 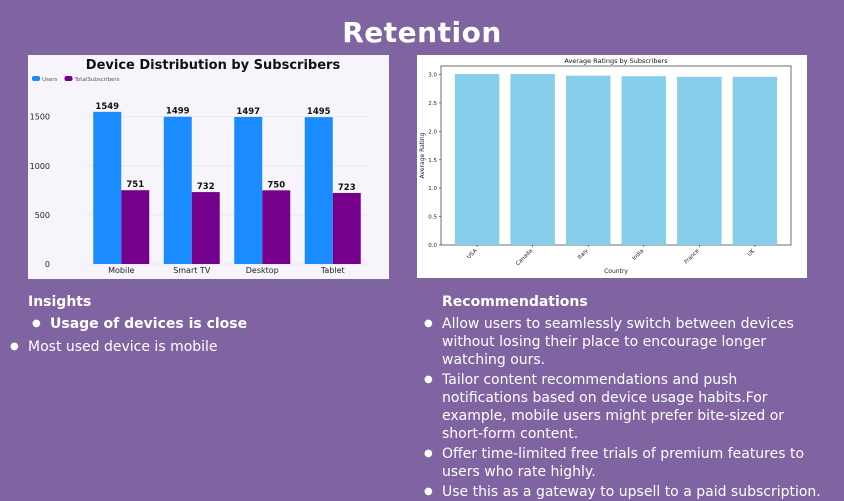 What do you see at coordinates (248, 112) in the screenshot?
I see `data-label: 1497` at bounding box center [248, 112].